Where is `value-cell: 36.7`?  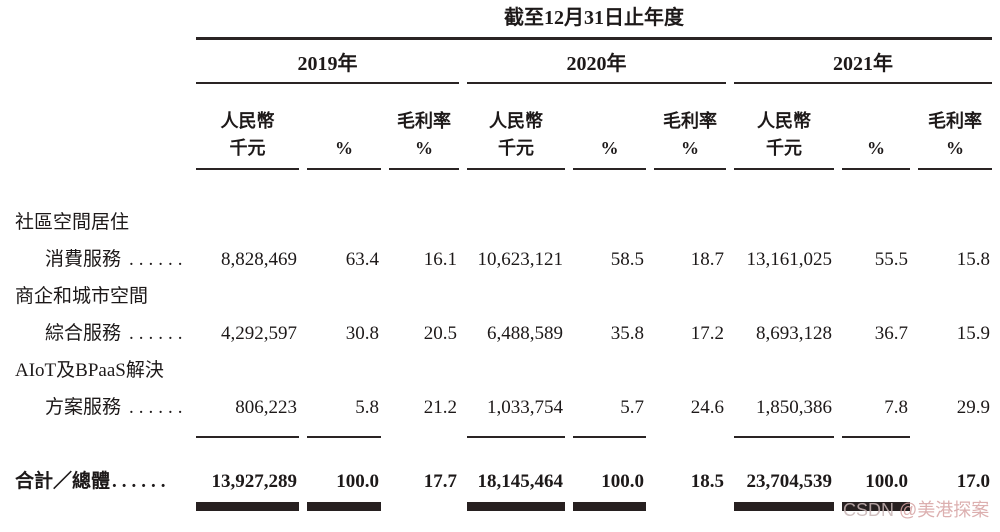 value-cell: 36.7 is located at coordinates (891, 333).